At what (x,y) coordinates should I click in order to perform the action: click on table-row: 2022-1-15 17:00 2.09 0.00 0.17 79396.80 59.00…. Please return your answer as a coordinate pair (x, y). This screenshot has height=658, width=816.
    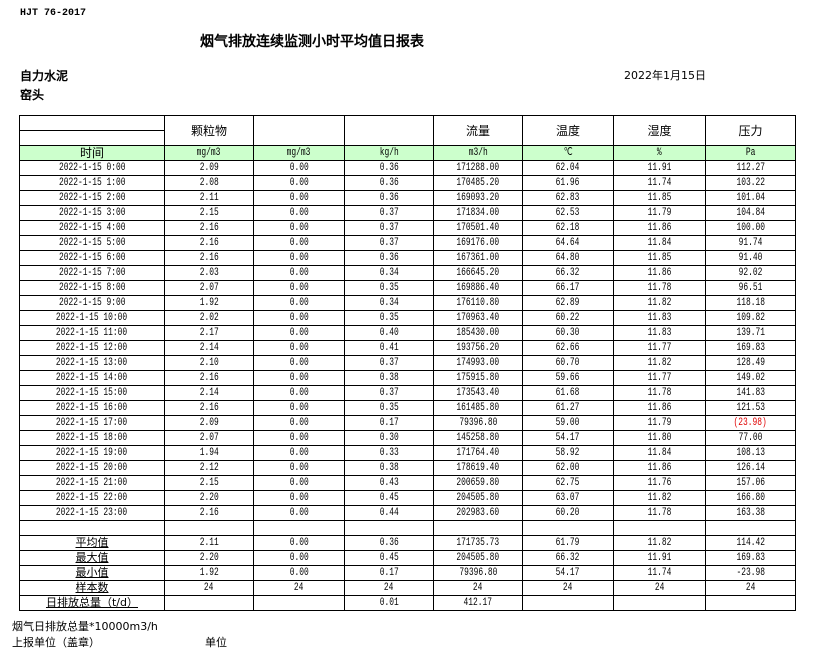
    Looking at the image, I should click on (407, 423).